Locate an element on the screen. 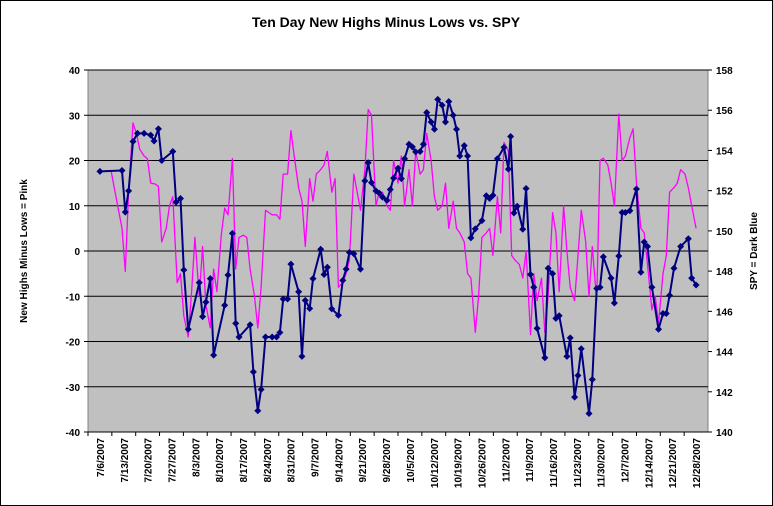 The width and height of the screenshot is (773, 506). x-tick-label: 12/21/2007 is located at coordinates (673, 463).